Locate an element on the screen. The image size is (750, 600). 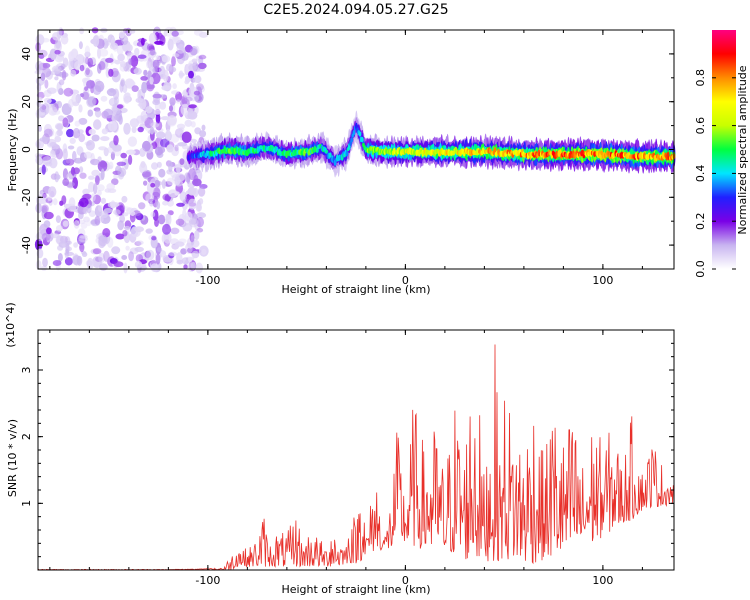
spectrogram-xlabel: Height of straight line (km) is located at coordinates (355, 289).